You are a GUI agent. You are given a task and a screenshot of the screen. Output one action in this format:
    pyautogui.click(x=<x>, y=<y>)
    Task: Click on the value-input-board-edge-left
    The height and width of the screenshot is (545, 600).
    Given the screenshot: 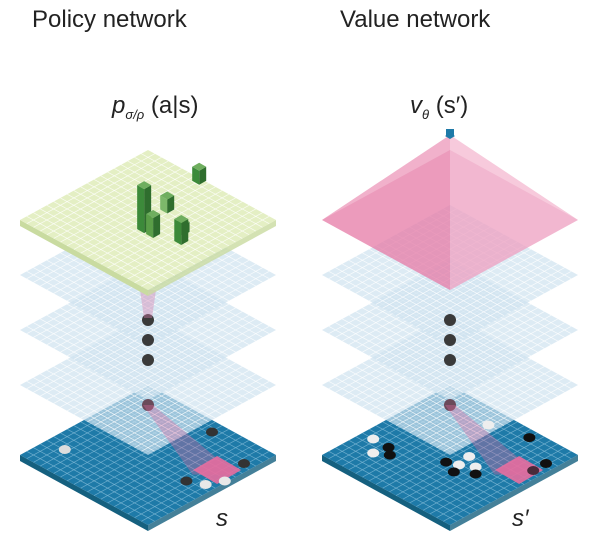 What is the action you would take?
    pyautogui.click(x=386, y=493)
    